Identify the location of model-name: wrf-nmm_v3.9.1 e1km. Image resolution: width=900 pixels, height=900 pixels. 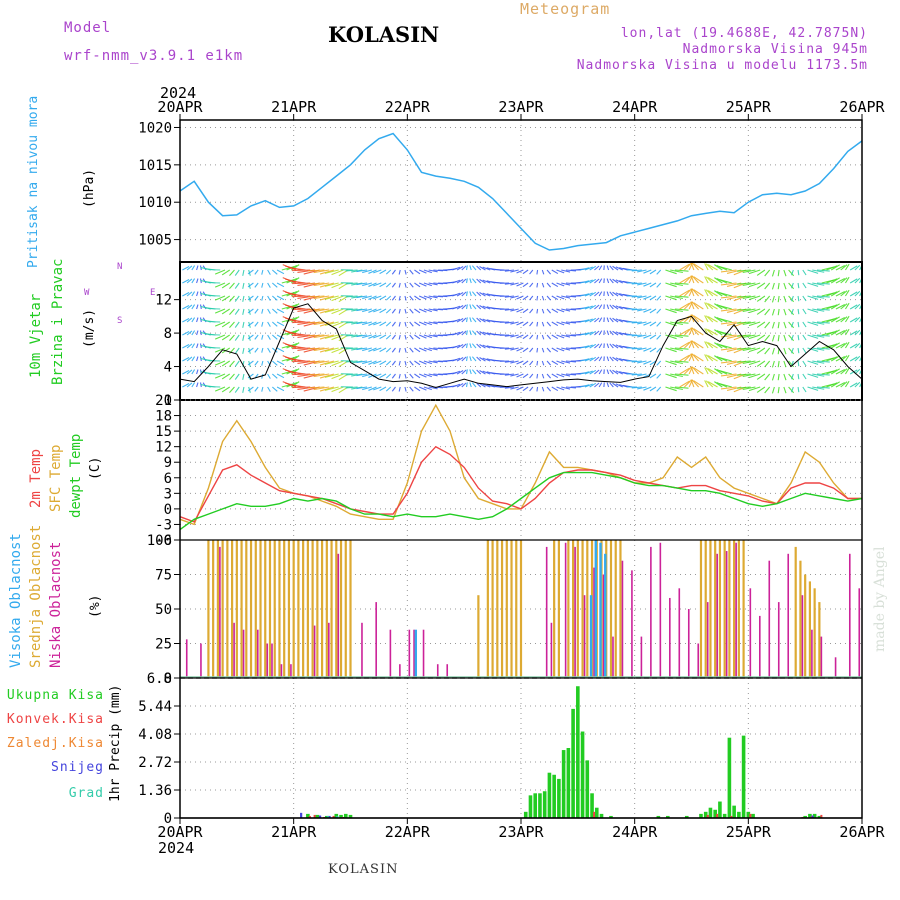
(154, 56).